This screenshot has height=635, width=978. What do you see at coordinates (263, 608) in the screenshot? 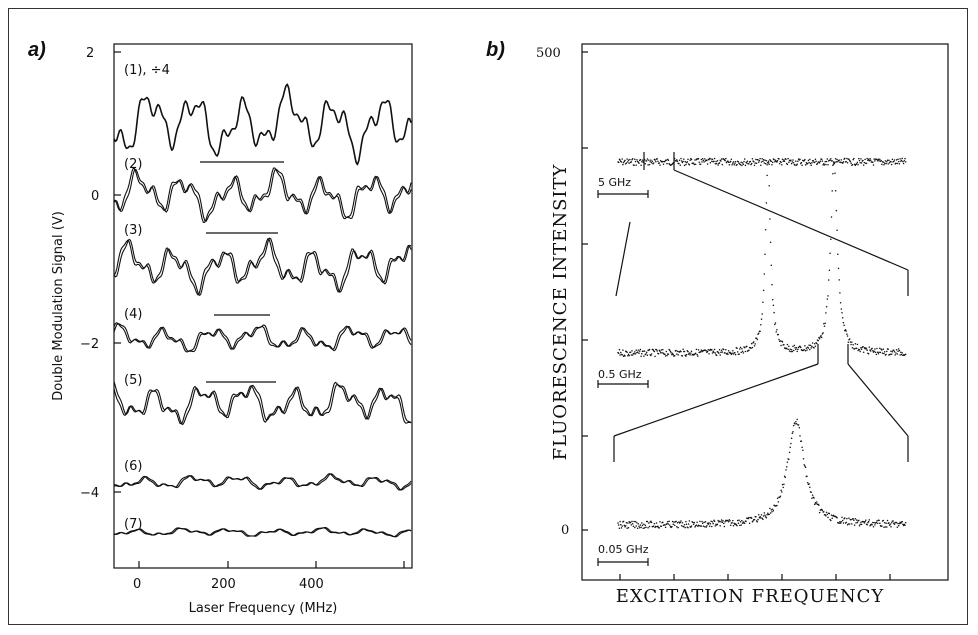
I see `panel-a-xlabel: Laser Frequency (MHz)` at bounding box center [263, 608].